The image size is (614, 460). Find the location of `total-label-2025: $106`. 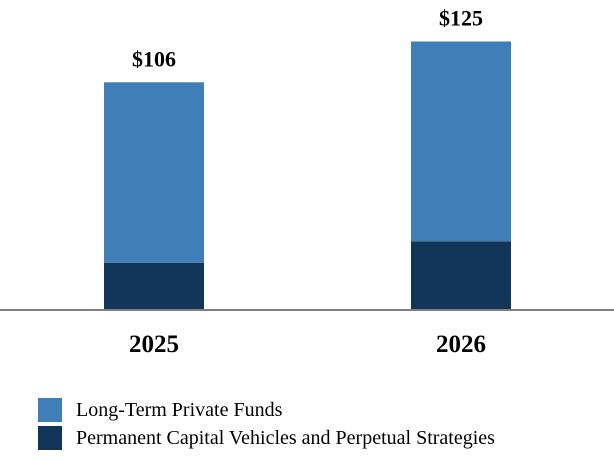

total-label-2025: $106 is located at coordinates (154, 58).